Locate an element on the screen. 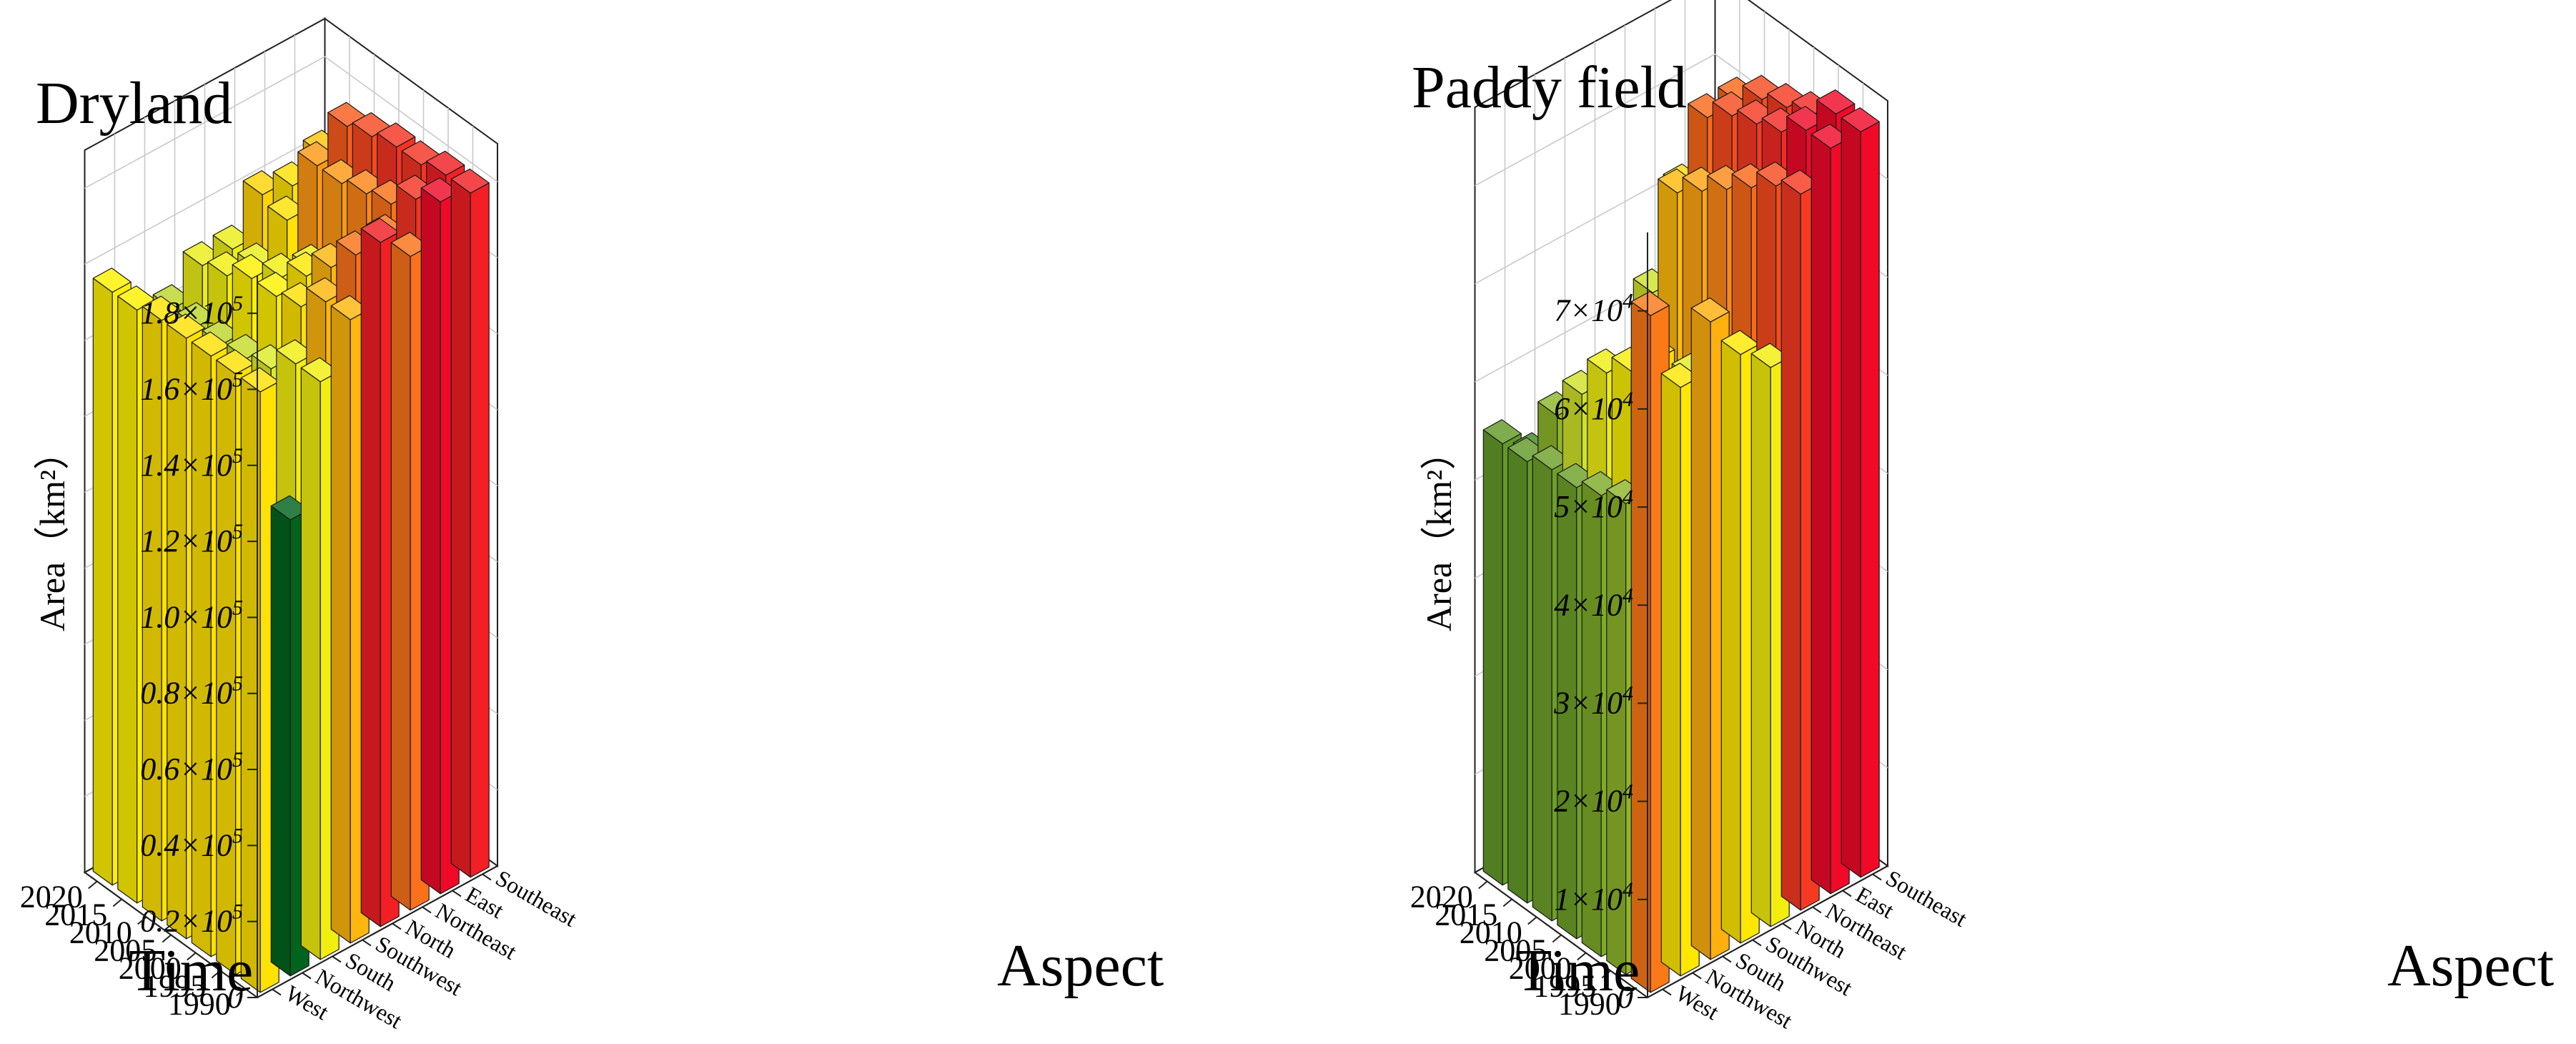  z-axis: 0 1×10⁴ 2×10⁴ 3×10⁴ 4×10⁴ 5×10⁴ 6×10⁴ 7×10⁴ is located at coordinates (1601, 623).